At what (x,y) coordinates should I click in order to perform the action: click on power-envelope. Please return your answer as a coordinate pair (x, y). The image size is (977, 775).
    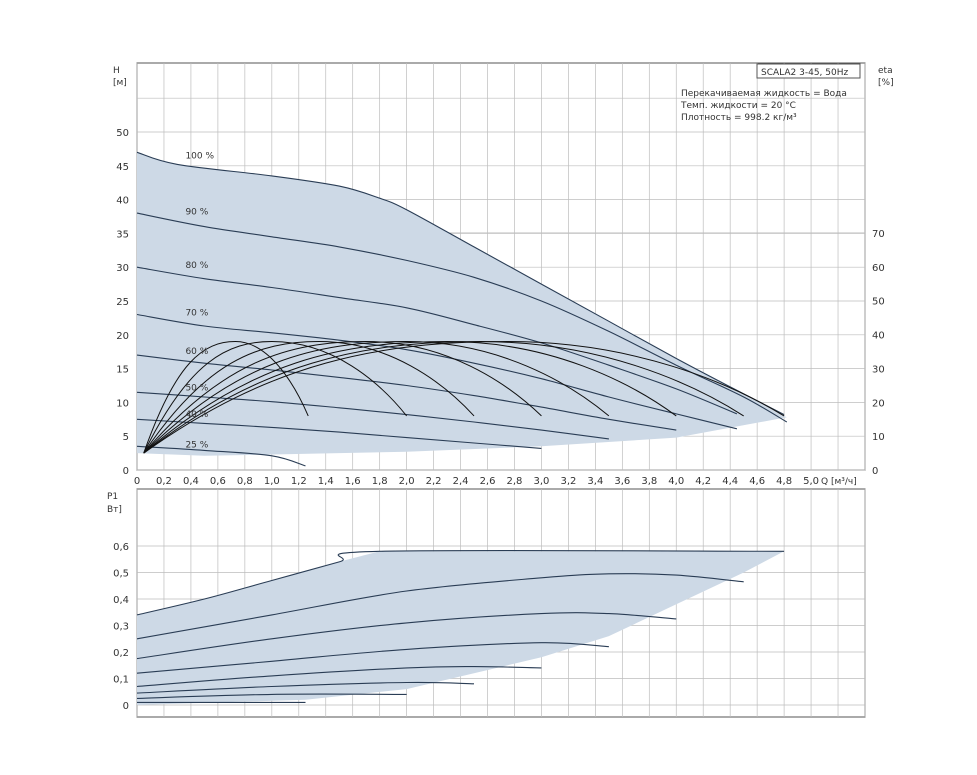
    Looking at the image, I should click on (461, 628).